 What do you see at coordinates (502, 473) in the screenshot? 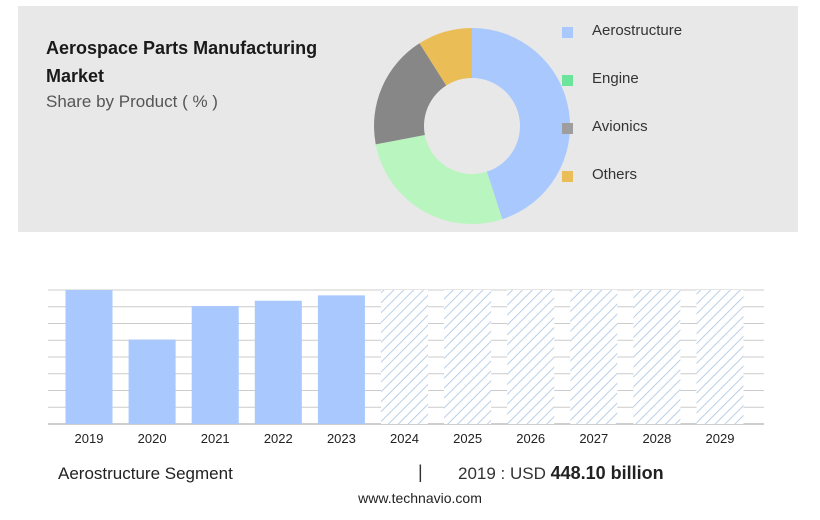
I see `segment-value-prefix: 2019 : USD` at bounding box center [502, 473].